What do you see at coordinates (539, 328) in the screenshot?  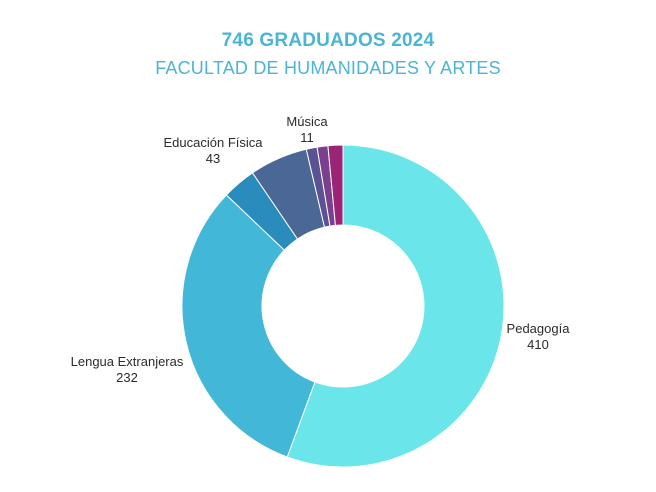 I see `slice-label-pedagogia: Pedagogía` at bounding box center [539, 328].